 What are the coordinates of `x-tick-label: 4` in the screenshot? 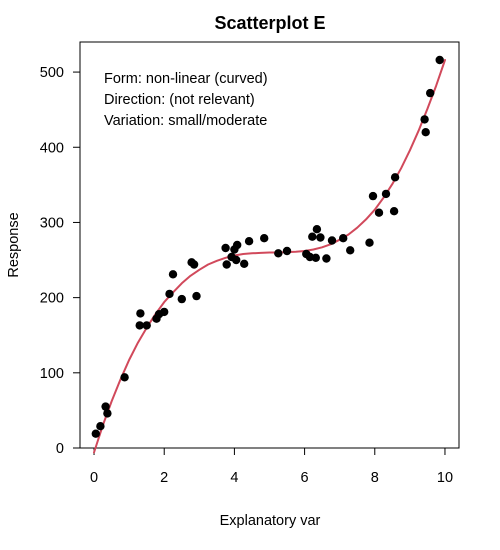 It's located at (234, 478).